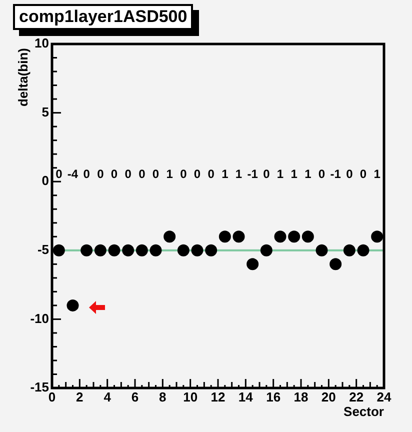  Describe the element at coordinates (108, 396) in the screenshot. I see `x-tick-label: 4` at that location.